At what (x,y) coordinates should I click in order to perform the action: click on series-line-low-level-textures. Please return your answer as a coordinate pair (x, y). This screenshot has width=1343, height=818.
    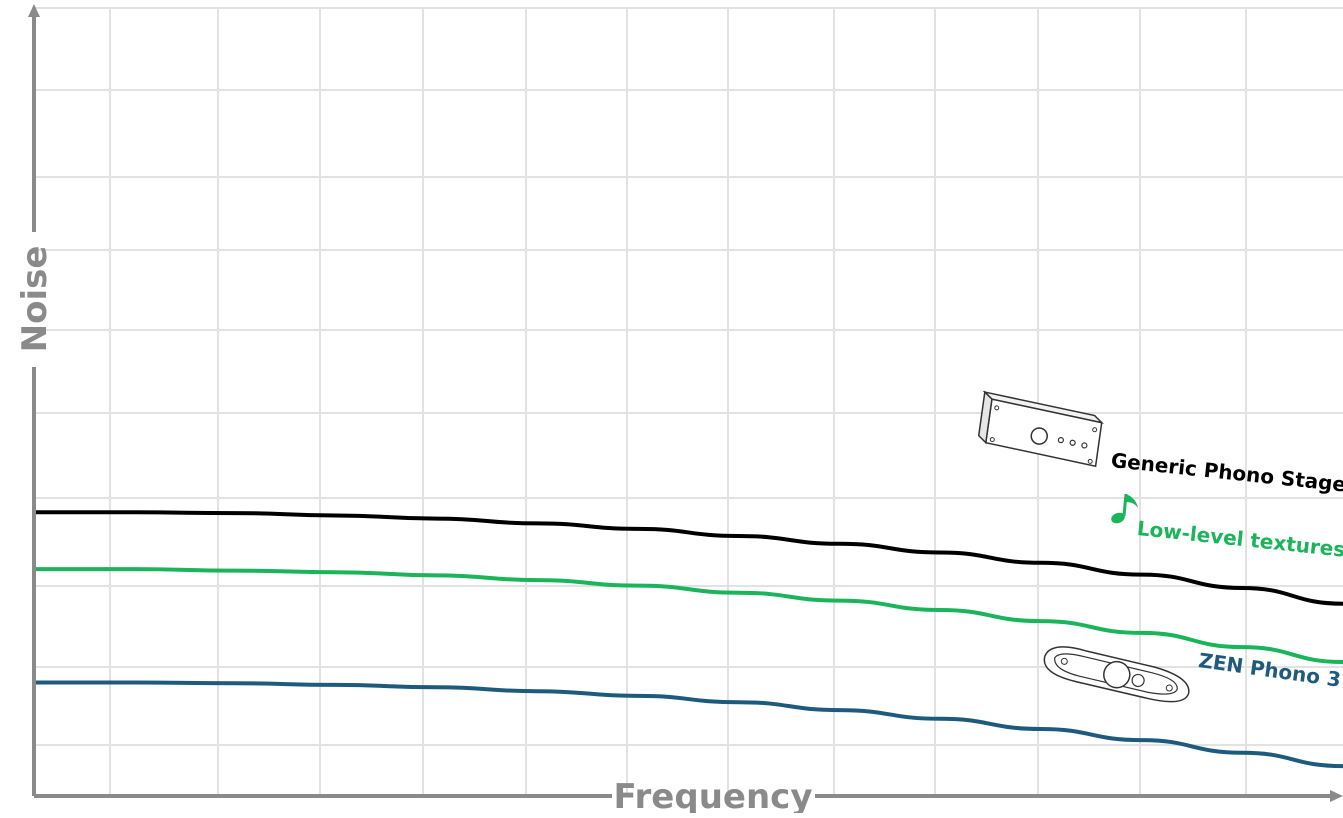
    Looking at the image, I should click on (687, 615).